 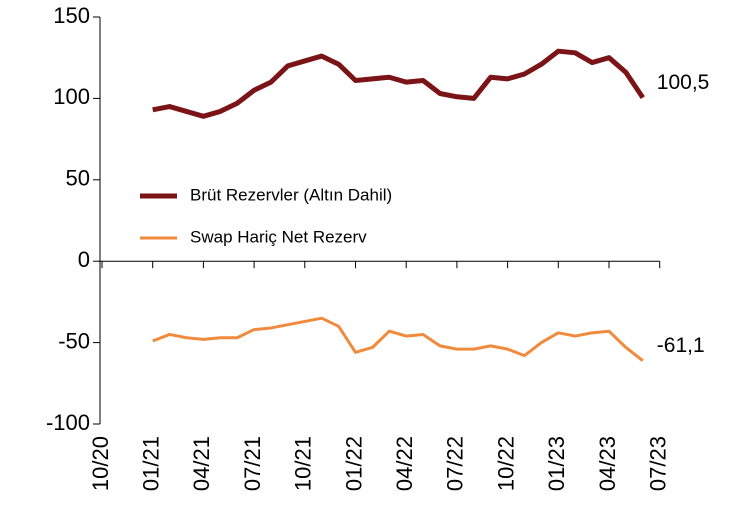 What do you see at coordinates (151, 463) in the screenshot?
I see `x-tick-label: 01/21` at bounding box center [151, 463].